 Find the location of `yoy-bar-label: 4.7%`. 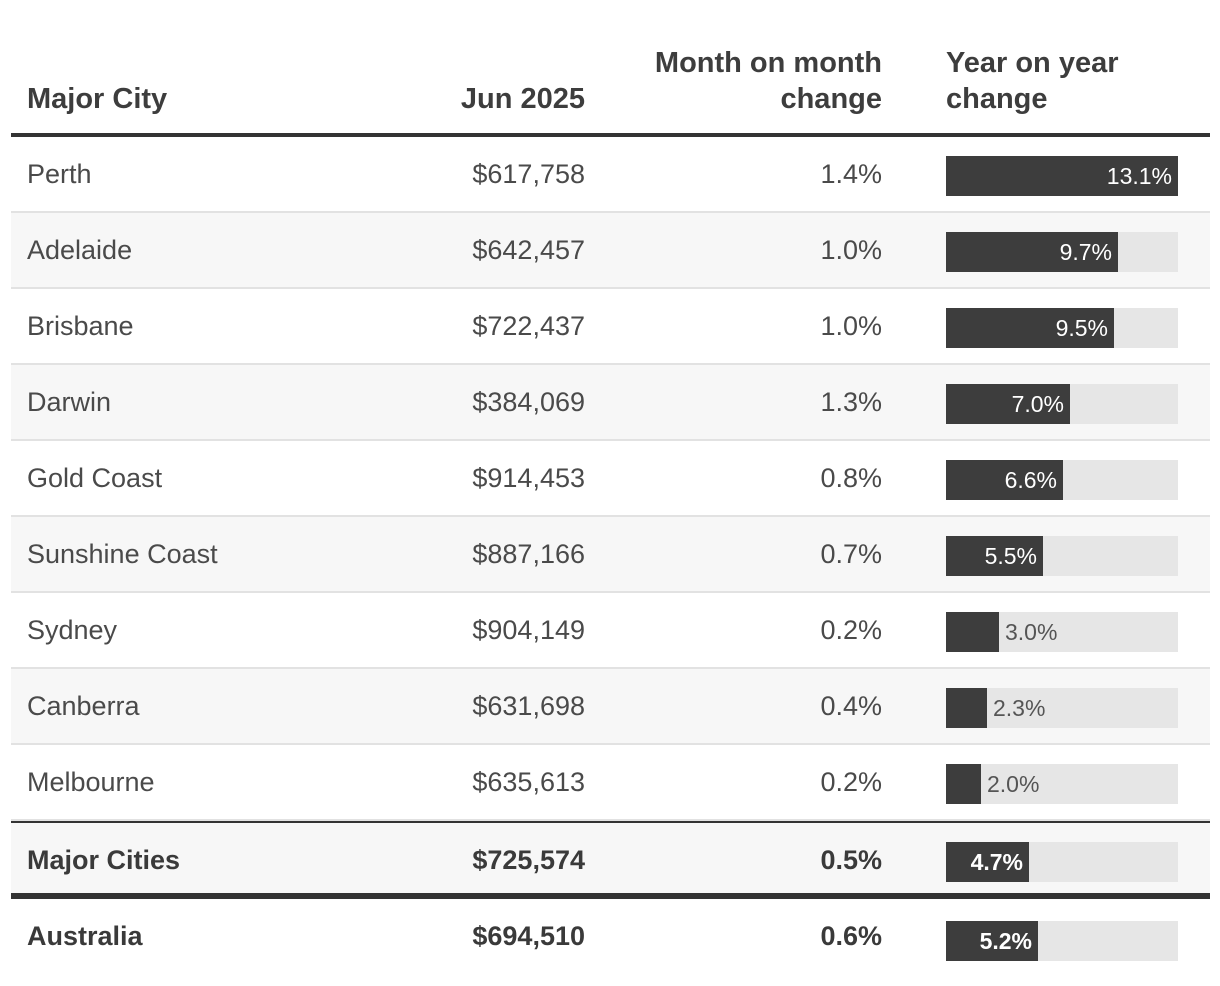

yoy-bar-label: 4.7% is located at coordinates (996, 862).